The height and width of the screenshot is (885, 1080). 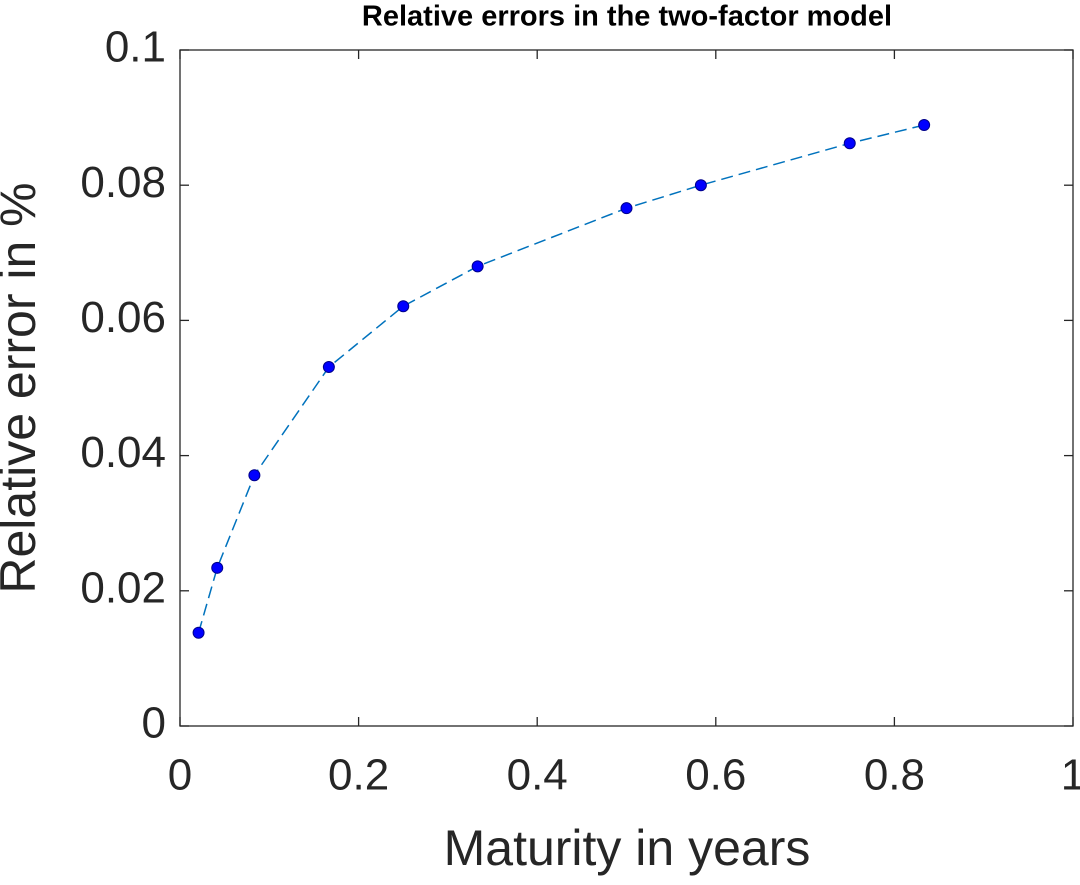 I want to click on y-axis-label: Relative error in %, so click(x=23, y=387).